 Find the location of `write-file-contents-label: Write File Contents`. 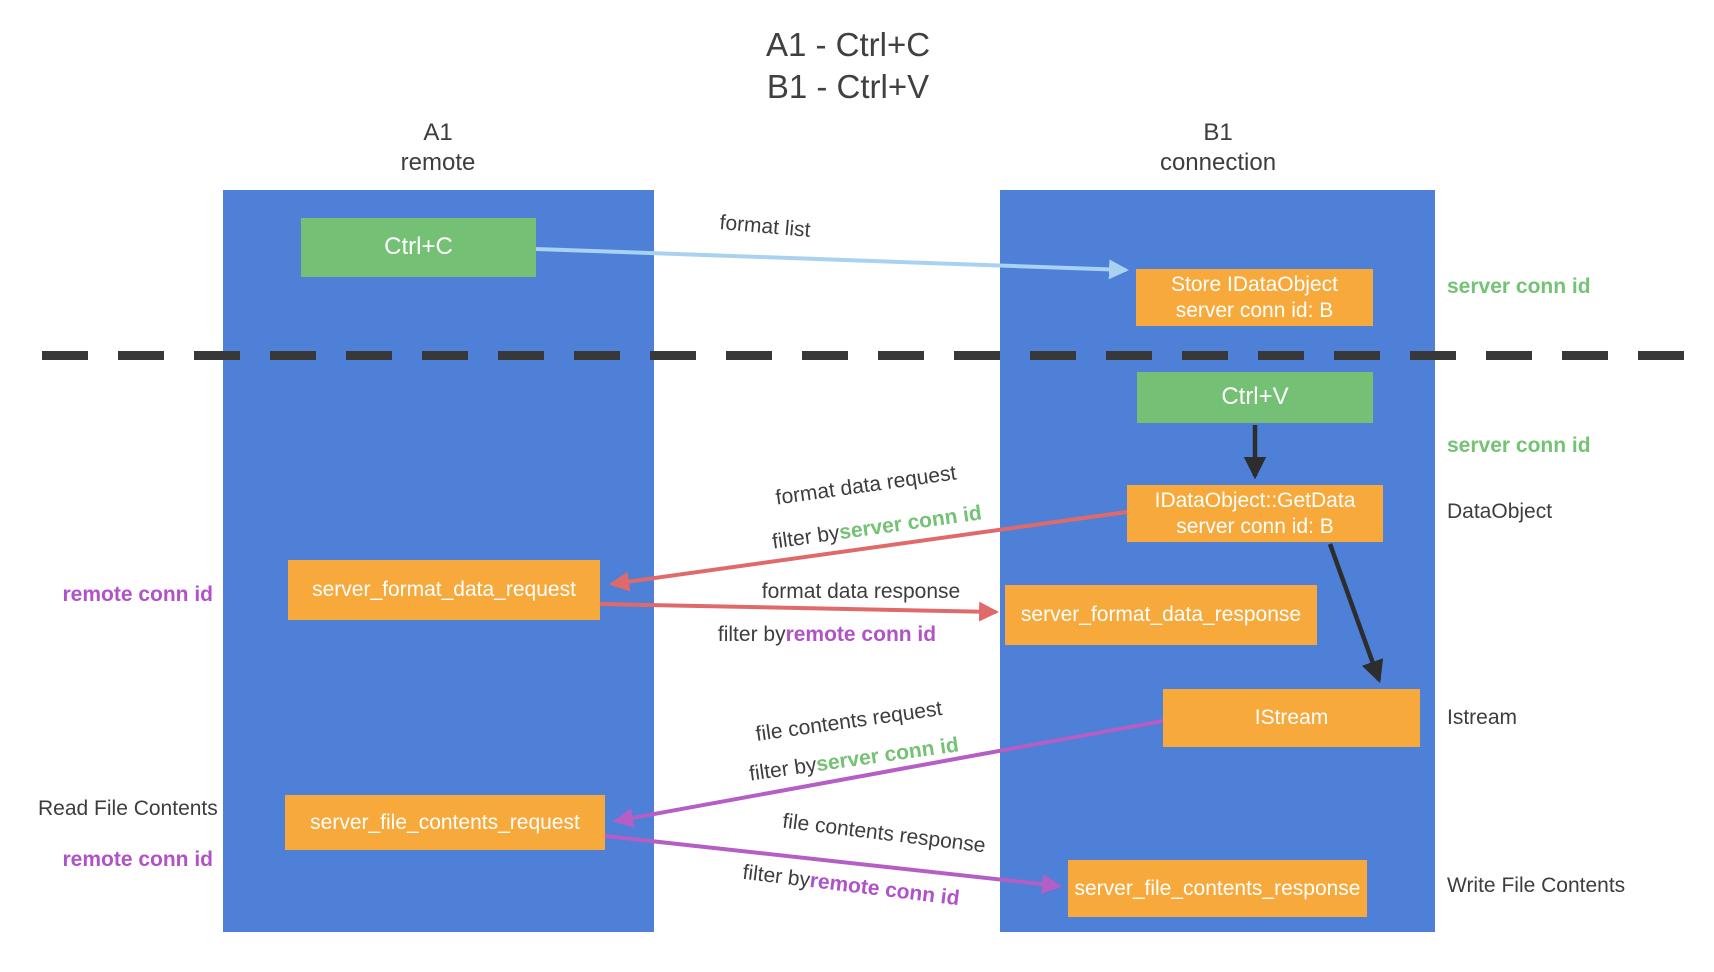

write-file-contents-label: Write File Contents is located at coordinates (1536, 885).